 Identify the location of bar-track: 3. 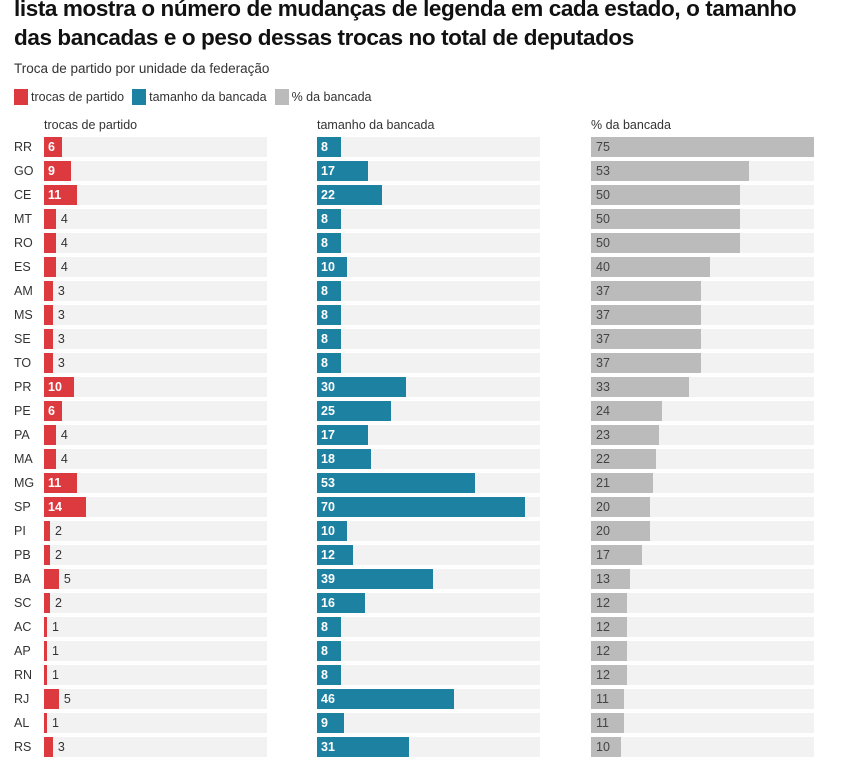
(155, 363).